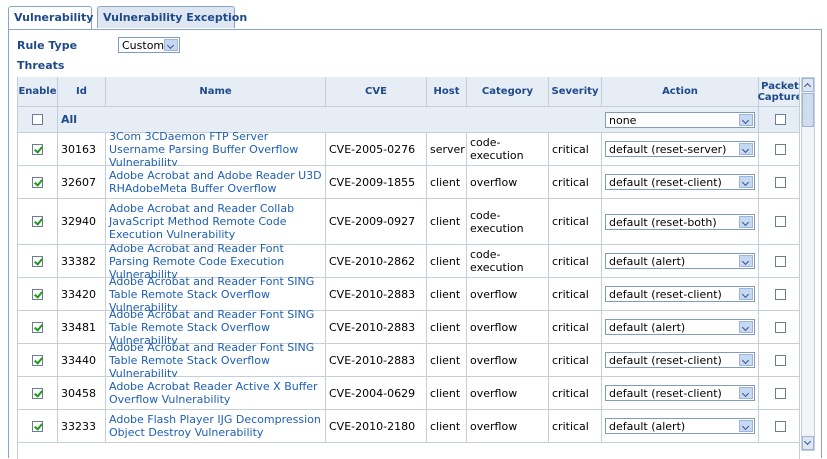 The width and height of the screenshot is (827, 459). What do you see at coordinates (808, 110) in the screenshot?
I see `scroll-thumb` at bounding box center [808, 110].